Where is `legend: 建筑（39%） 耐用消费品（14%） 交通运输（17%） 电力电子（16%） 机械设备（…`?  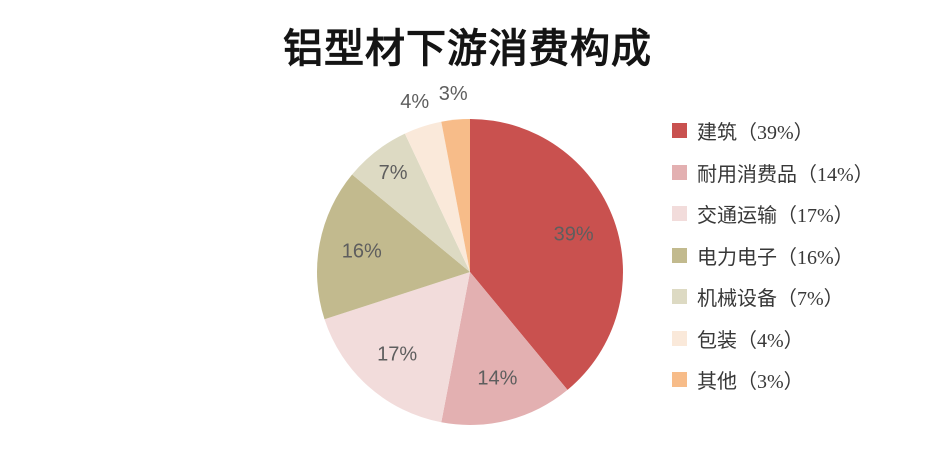
legend: 建筑（39%） 耐用消费品（14%） 交通运输（17%） 电力电子（16%） 机械设备（… is located at coordinates (773, 255).